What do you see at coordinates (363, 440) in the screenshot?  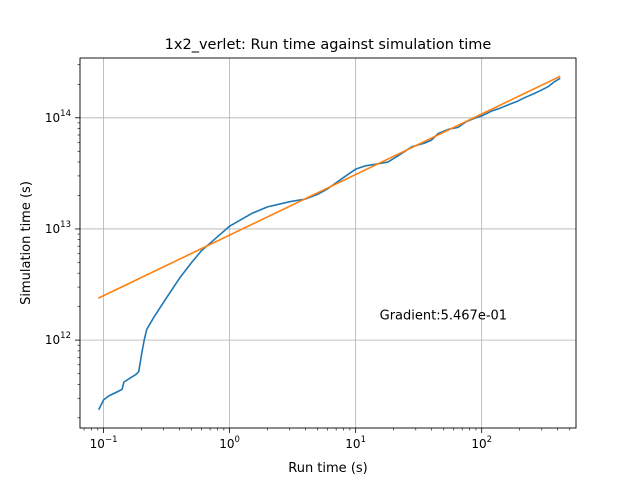 I see `x-tick-label-exponent: 1` at bounding box center [363, 440].